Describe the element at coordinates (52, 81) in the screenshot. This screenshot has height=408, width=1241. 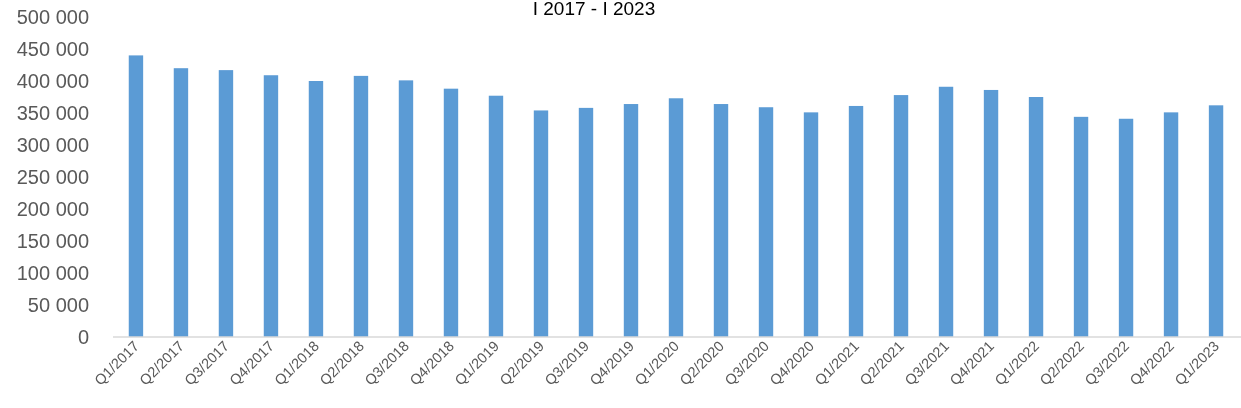
I see `y-tick-label: 400 000` at that location.